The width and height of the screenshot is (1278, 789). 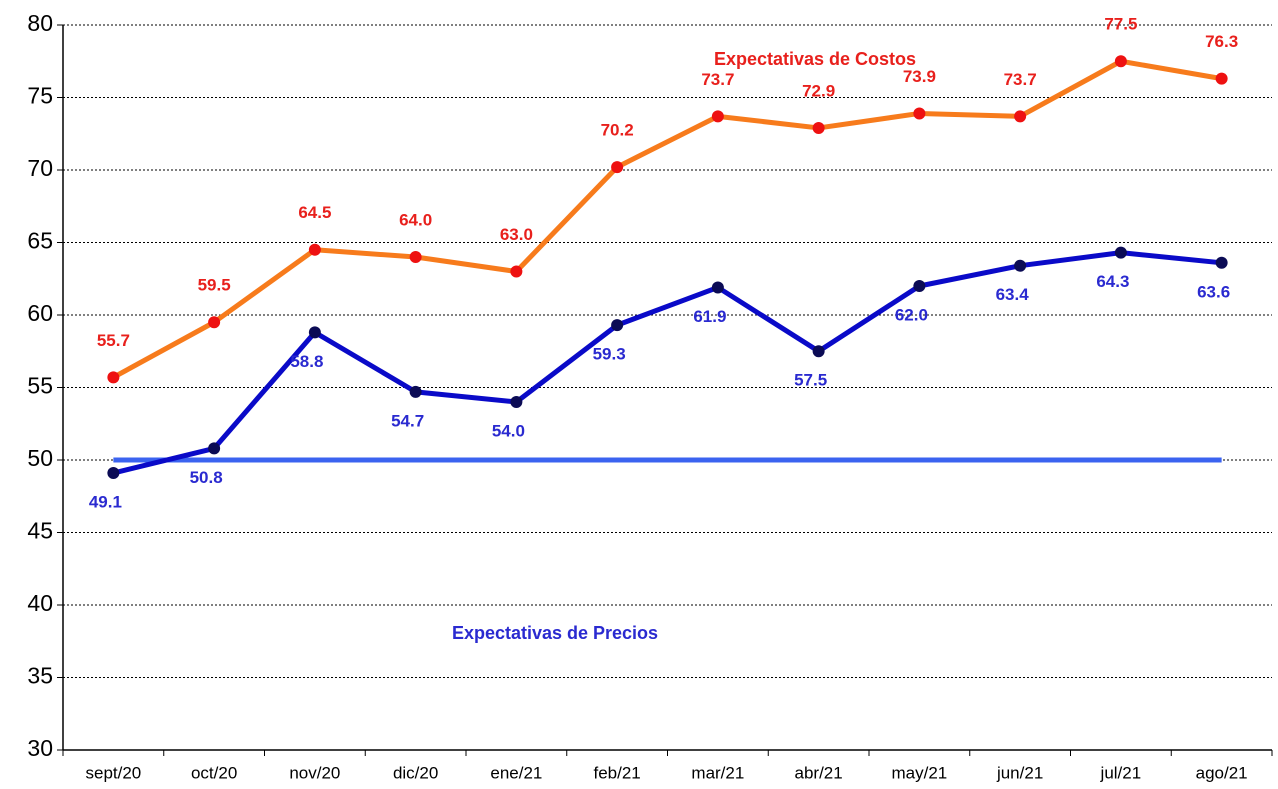 What do you see at coordinates (214, 772) in the screenshot?
I see `x-tick-label: oct/20` at bounding box center [214, 772].